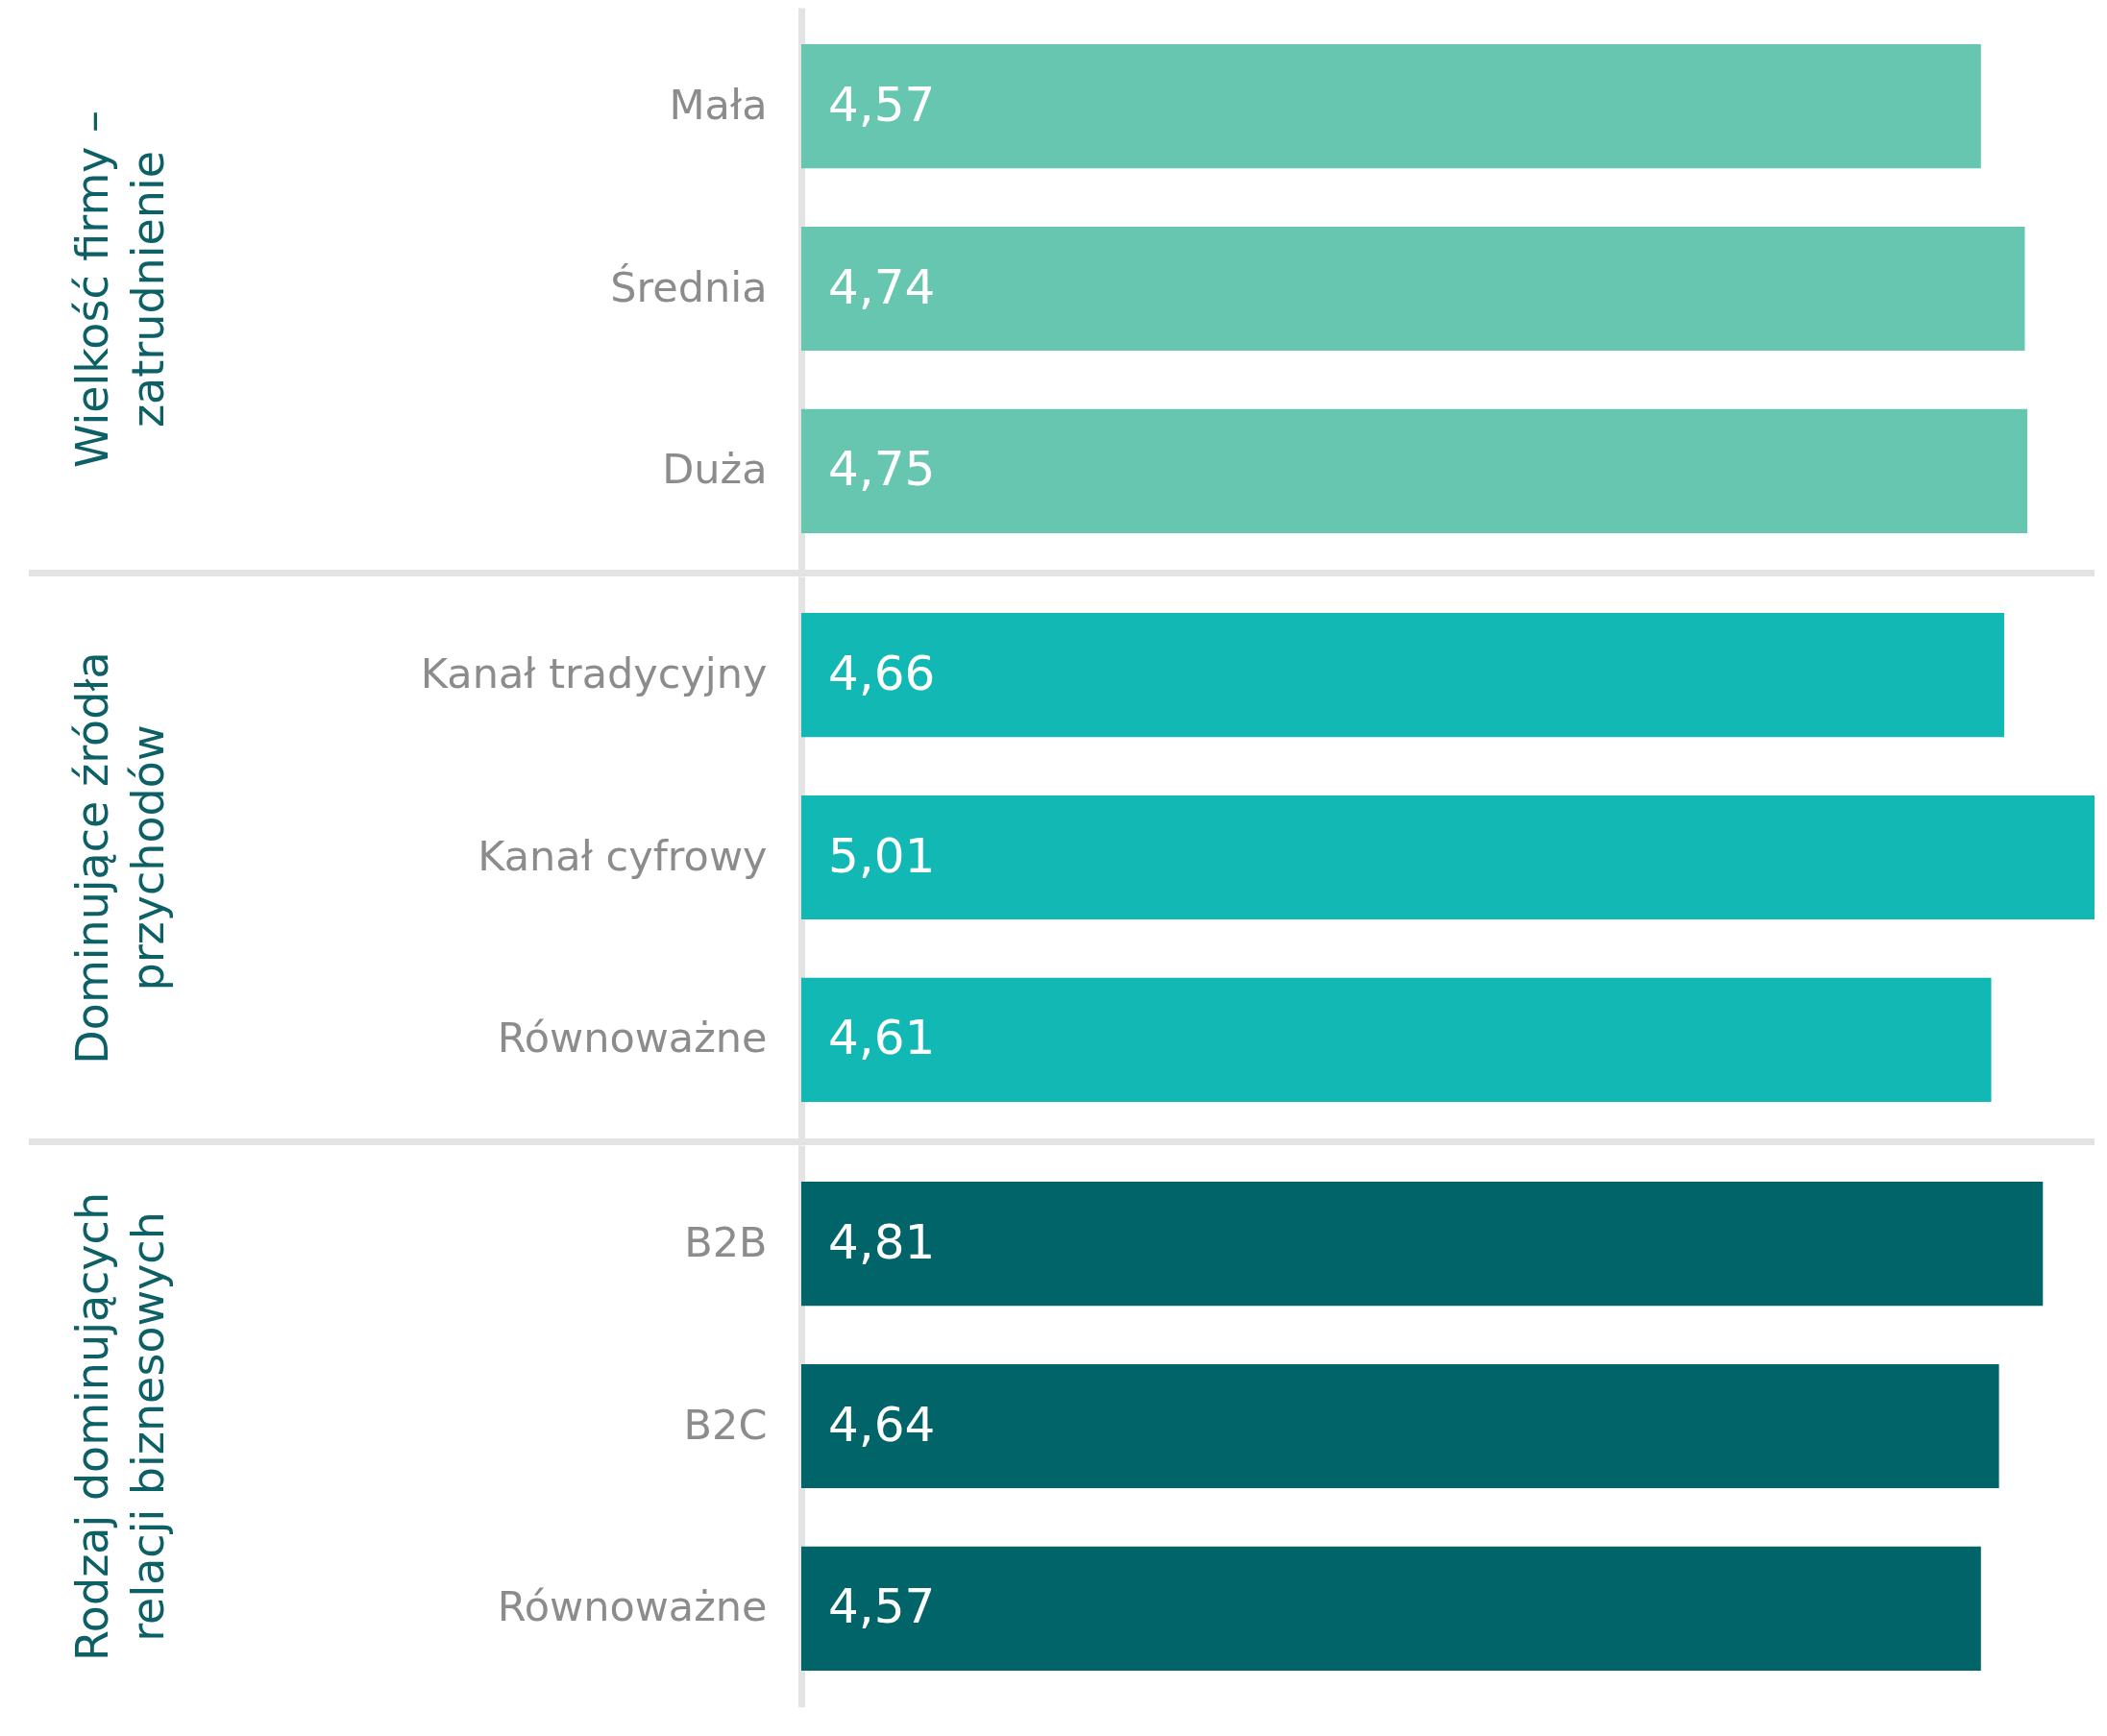 The width and height of the screenshot is (2107, 1736). I want to click on y-tick-label: Kanał cyfrowy, so click(623, 855).